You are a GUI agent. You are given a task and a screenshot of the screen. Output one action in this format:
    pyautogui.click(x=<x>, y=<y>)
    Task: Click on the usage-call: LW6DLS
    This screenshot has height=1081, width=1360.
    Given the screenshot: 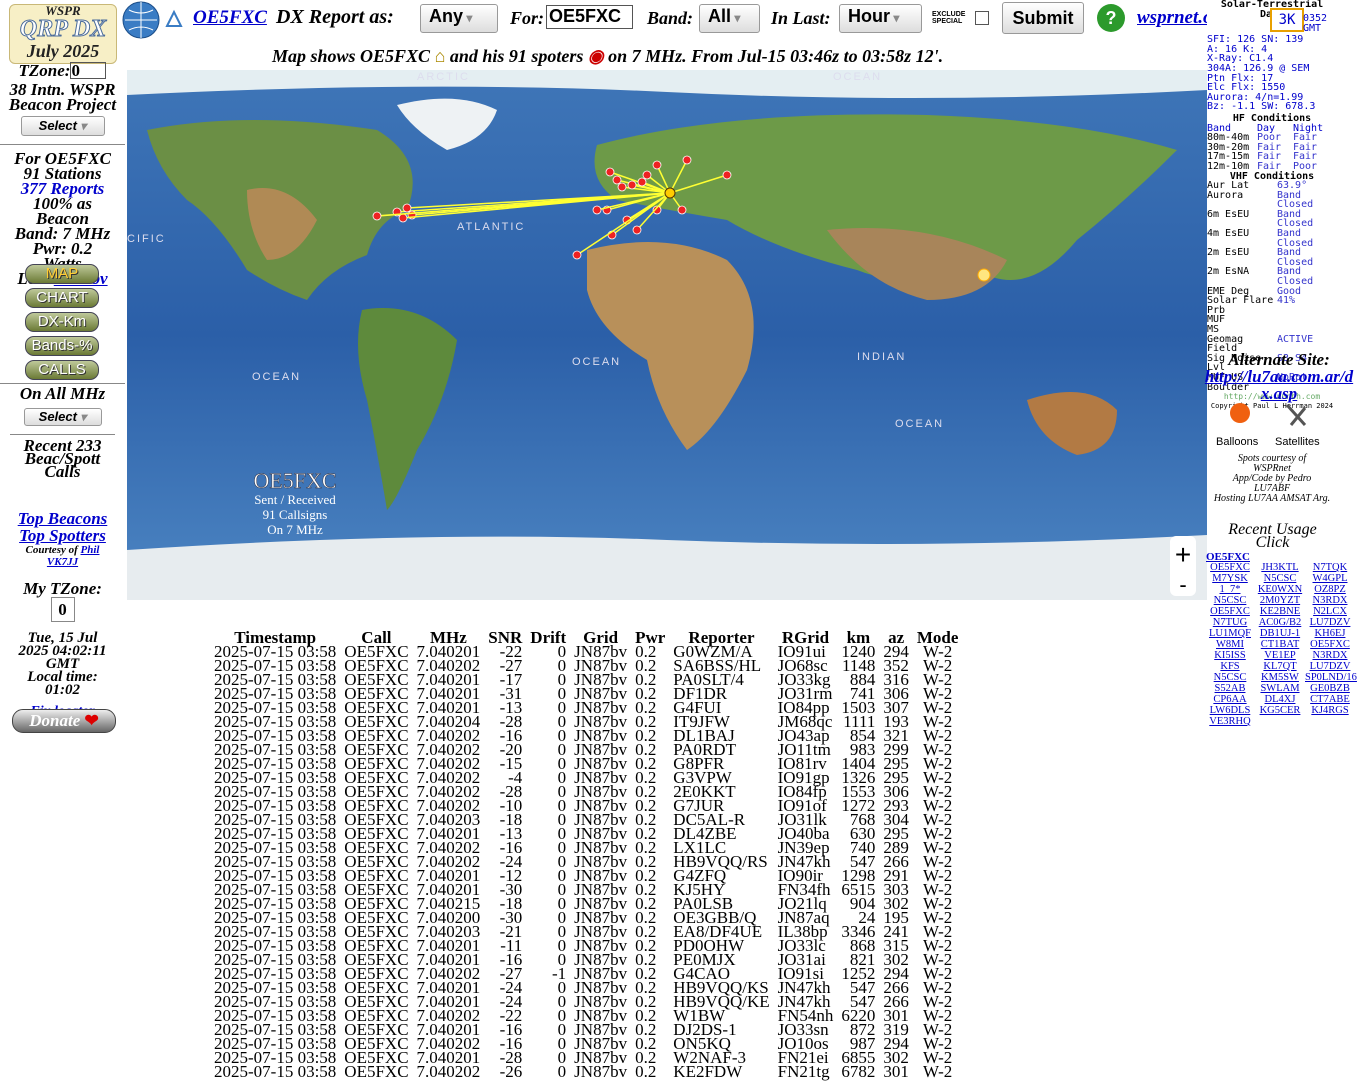 What is the action you would take?
    pyautogui.click(x=1230, y=710)
    